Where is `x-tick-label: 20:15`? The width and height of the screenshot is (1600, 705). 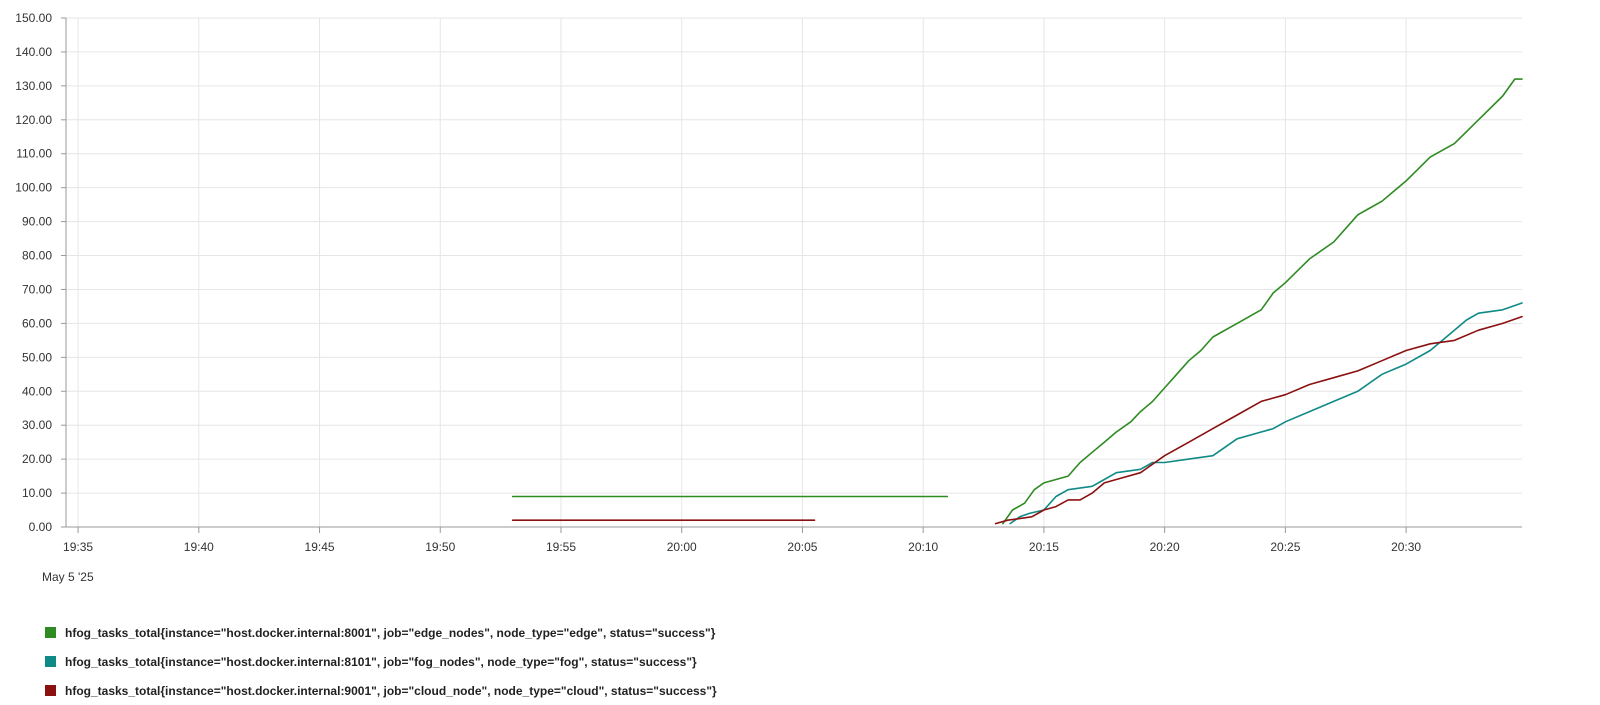
x-tick-label: 20:15 is located at coordinates (1044, 547).